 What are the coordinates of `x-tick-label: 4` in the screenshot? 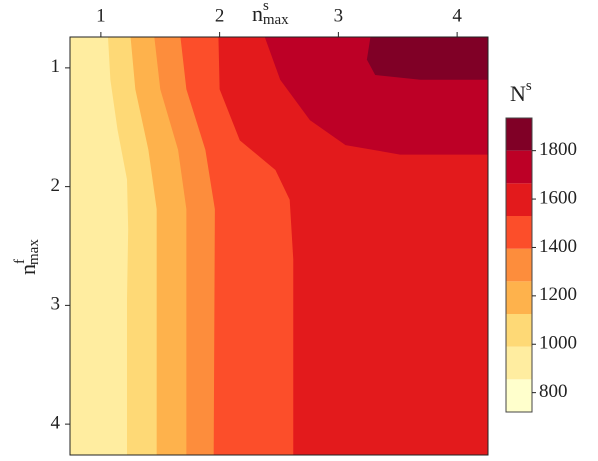 It's located at (457, 15).